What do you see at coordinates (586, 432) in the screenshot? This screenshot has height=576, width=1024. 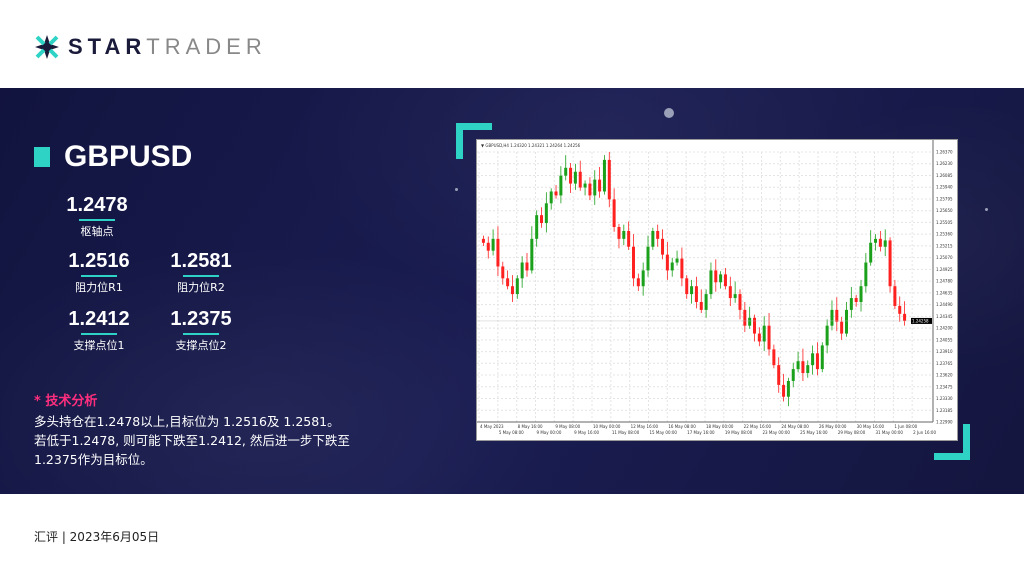 I see `x-tick-label: 9 May 16:00` at bounding box center [586, 432].